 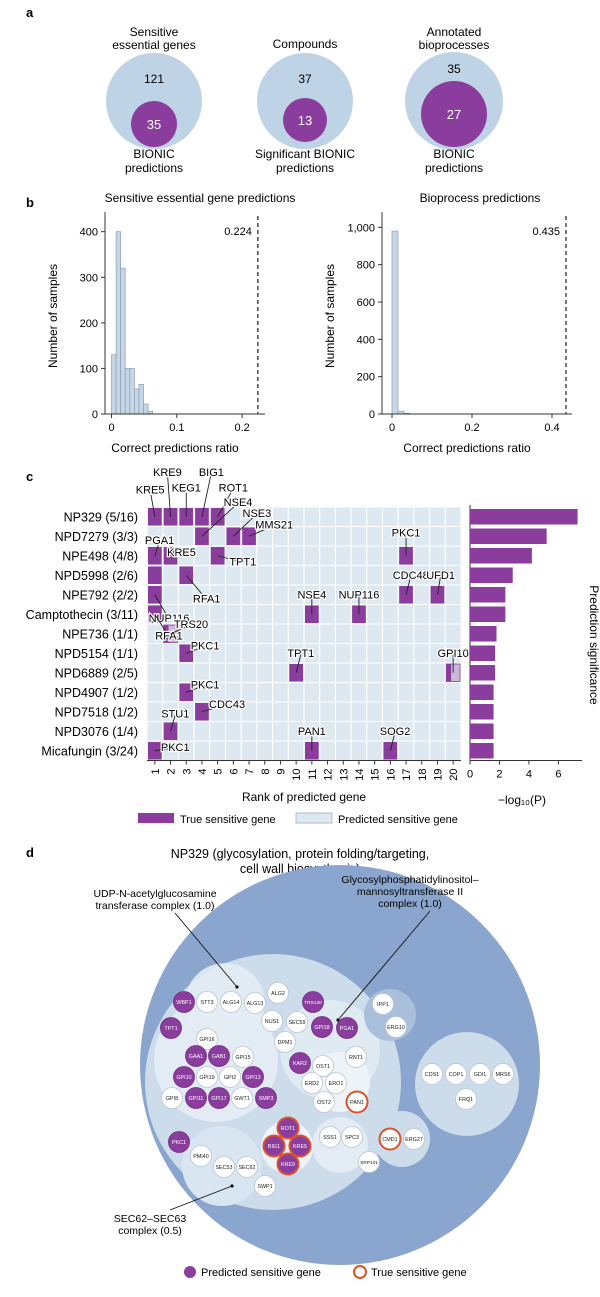 What do you see at coordinates (183, 1003) in the screenshot?
I see `pack-node-label: WBP1` at bounding box center [183, 1003].